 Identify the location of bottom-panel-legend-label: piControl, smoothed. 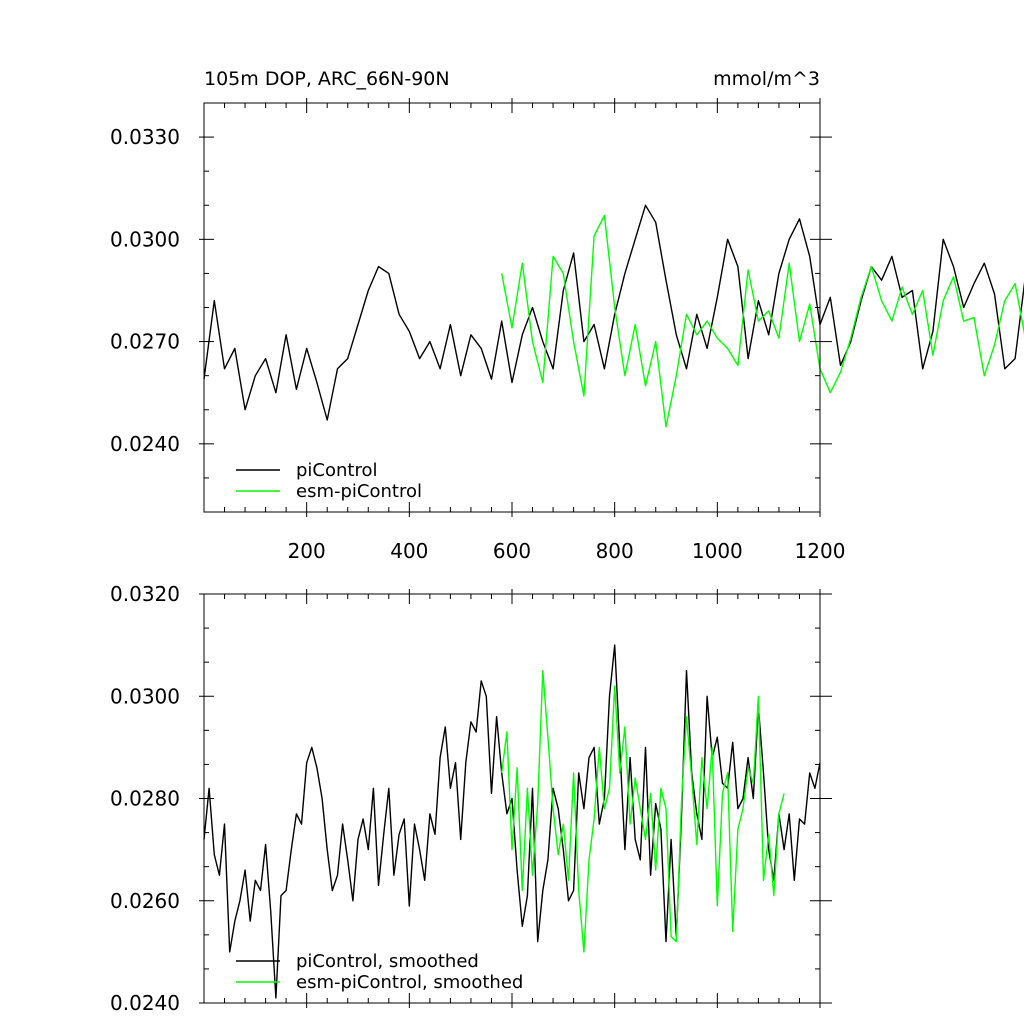
(387, 961).